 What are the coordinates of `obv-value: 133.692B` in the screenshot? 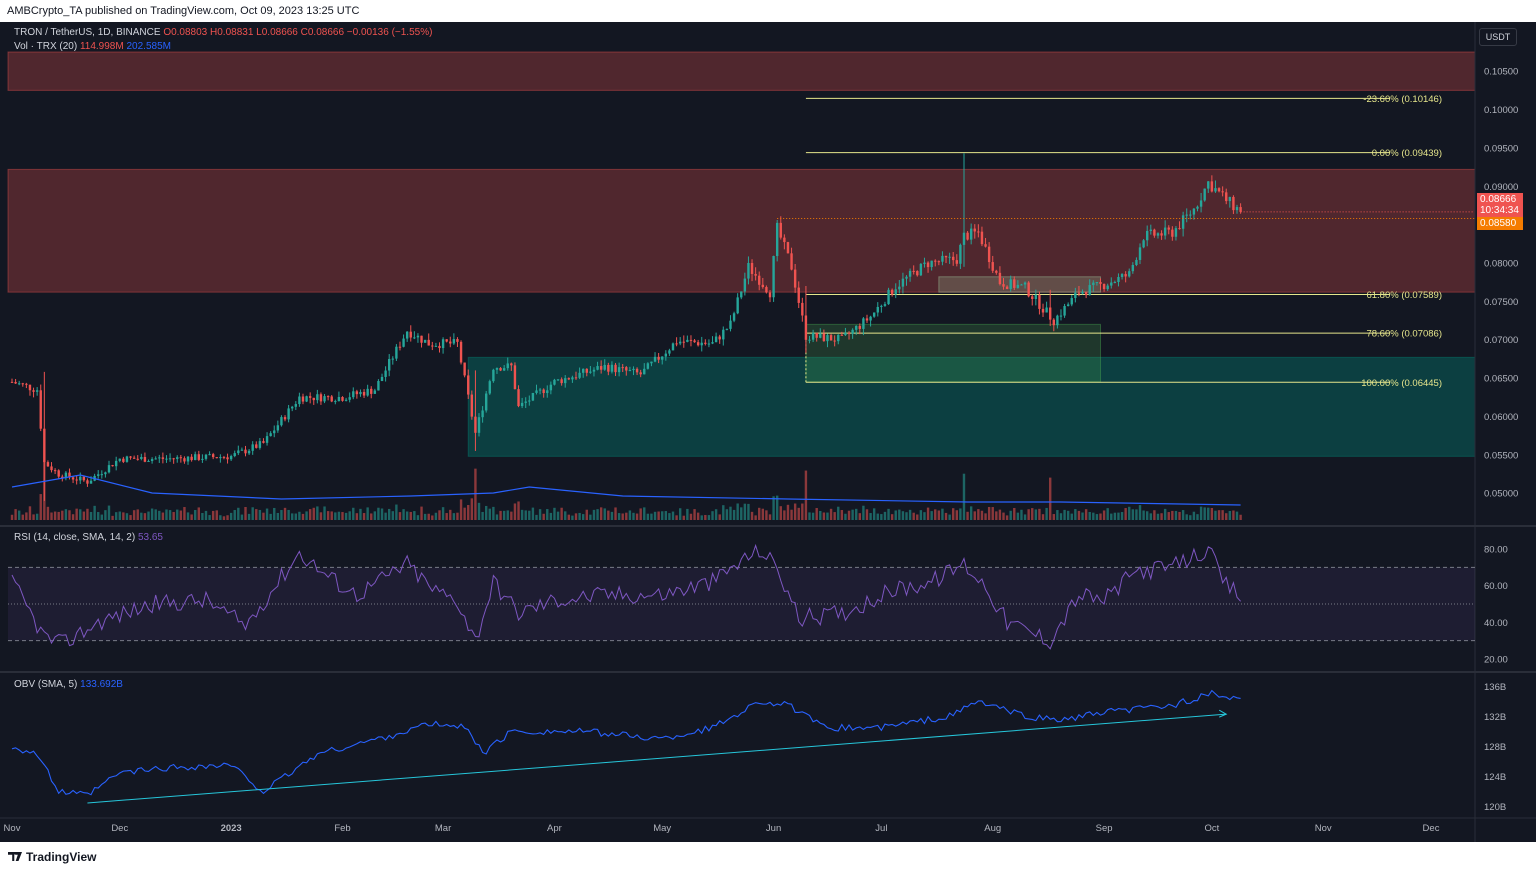 It's located at (101, 684).